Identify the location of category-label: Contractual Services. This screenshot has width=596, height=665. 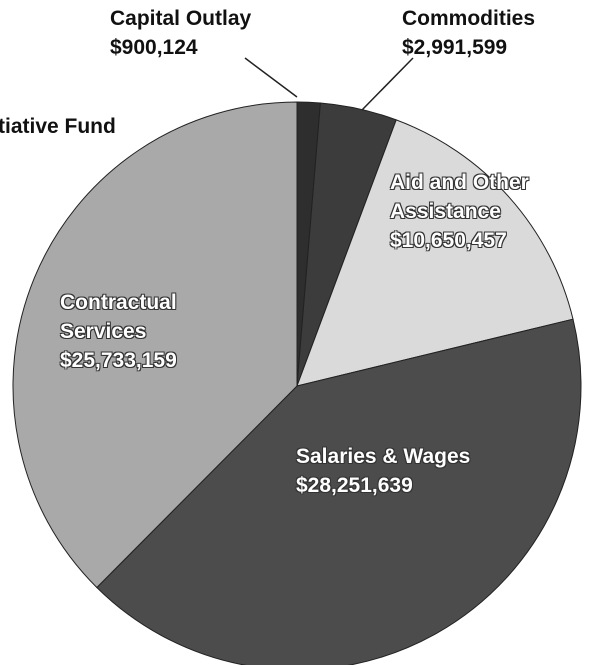
(118, 317).